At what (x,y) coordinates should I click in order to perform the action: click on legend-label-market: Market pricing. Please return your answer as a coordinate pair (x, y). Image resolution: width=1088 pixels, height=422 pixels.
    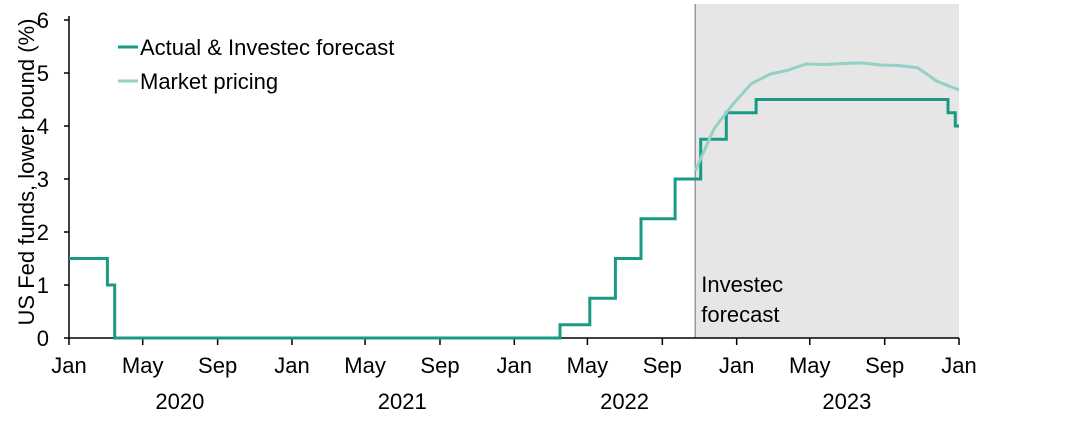
    Looking at the image, I should click on (209, 81).